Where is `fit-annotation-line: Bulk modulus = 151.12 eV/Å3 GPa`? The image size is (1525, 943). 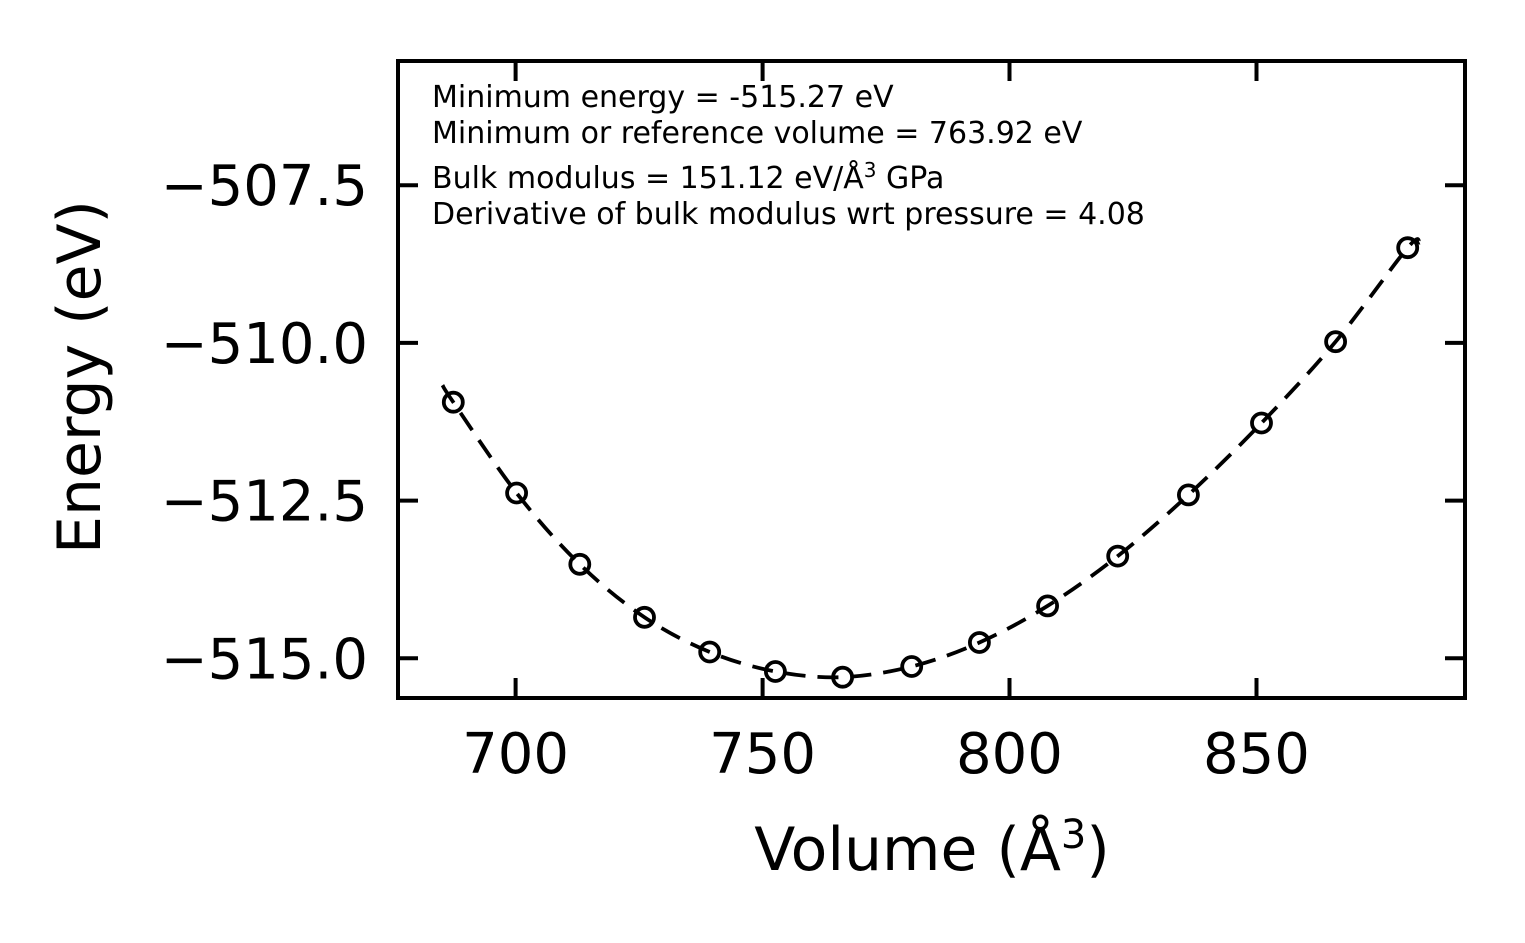 fit-annotation-line: Bulk modulus = 151.12 eV/Å3 GPa is located at coordinates (688, 177).